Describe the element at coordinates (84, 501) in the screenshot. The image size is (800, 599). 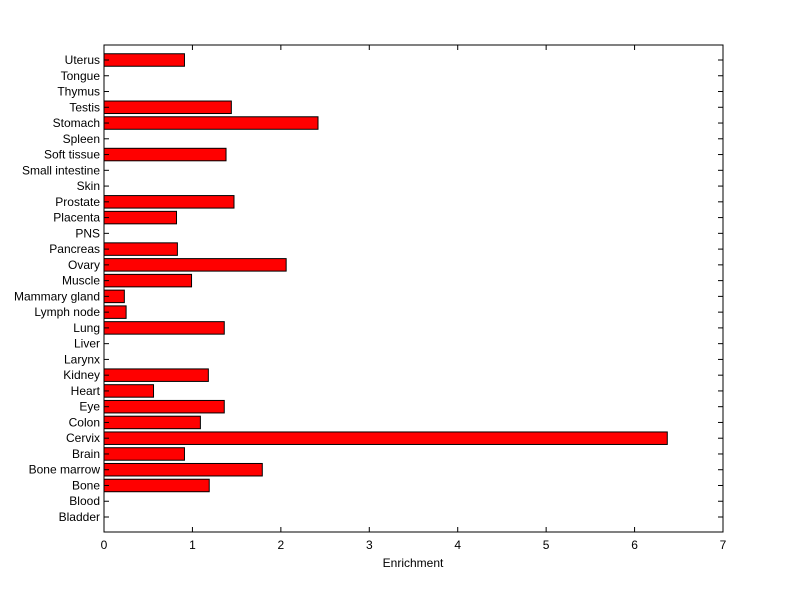
I see `y-tick-label: Blood` at that location.